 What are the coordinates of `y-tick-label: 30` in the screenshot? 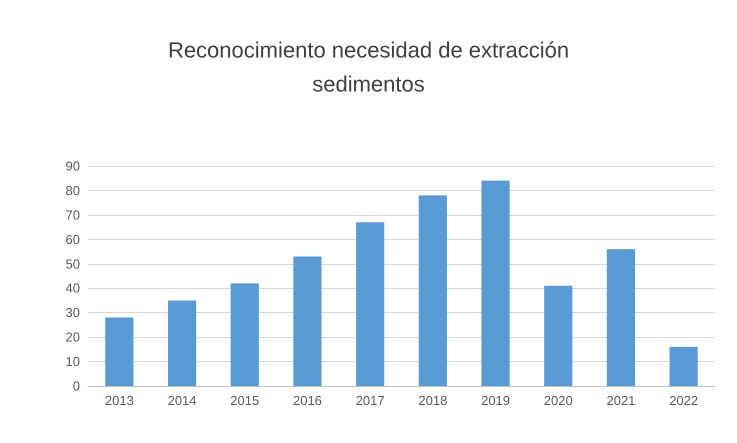 It's located at (73, 312).